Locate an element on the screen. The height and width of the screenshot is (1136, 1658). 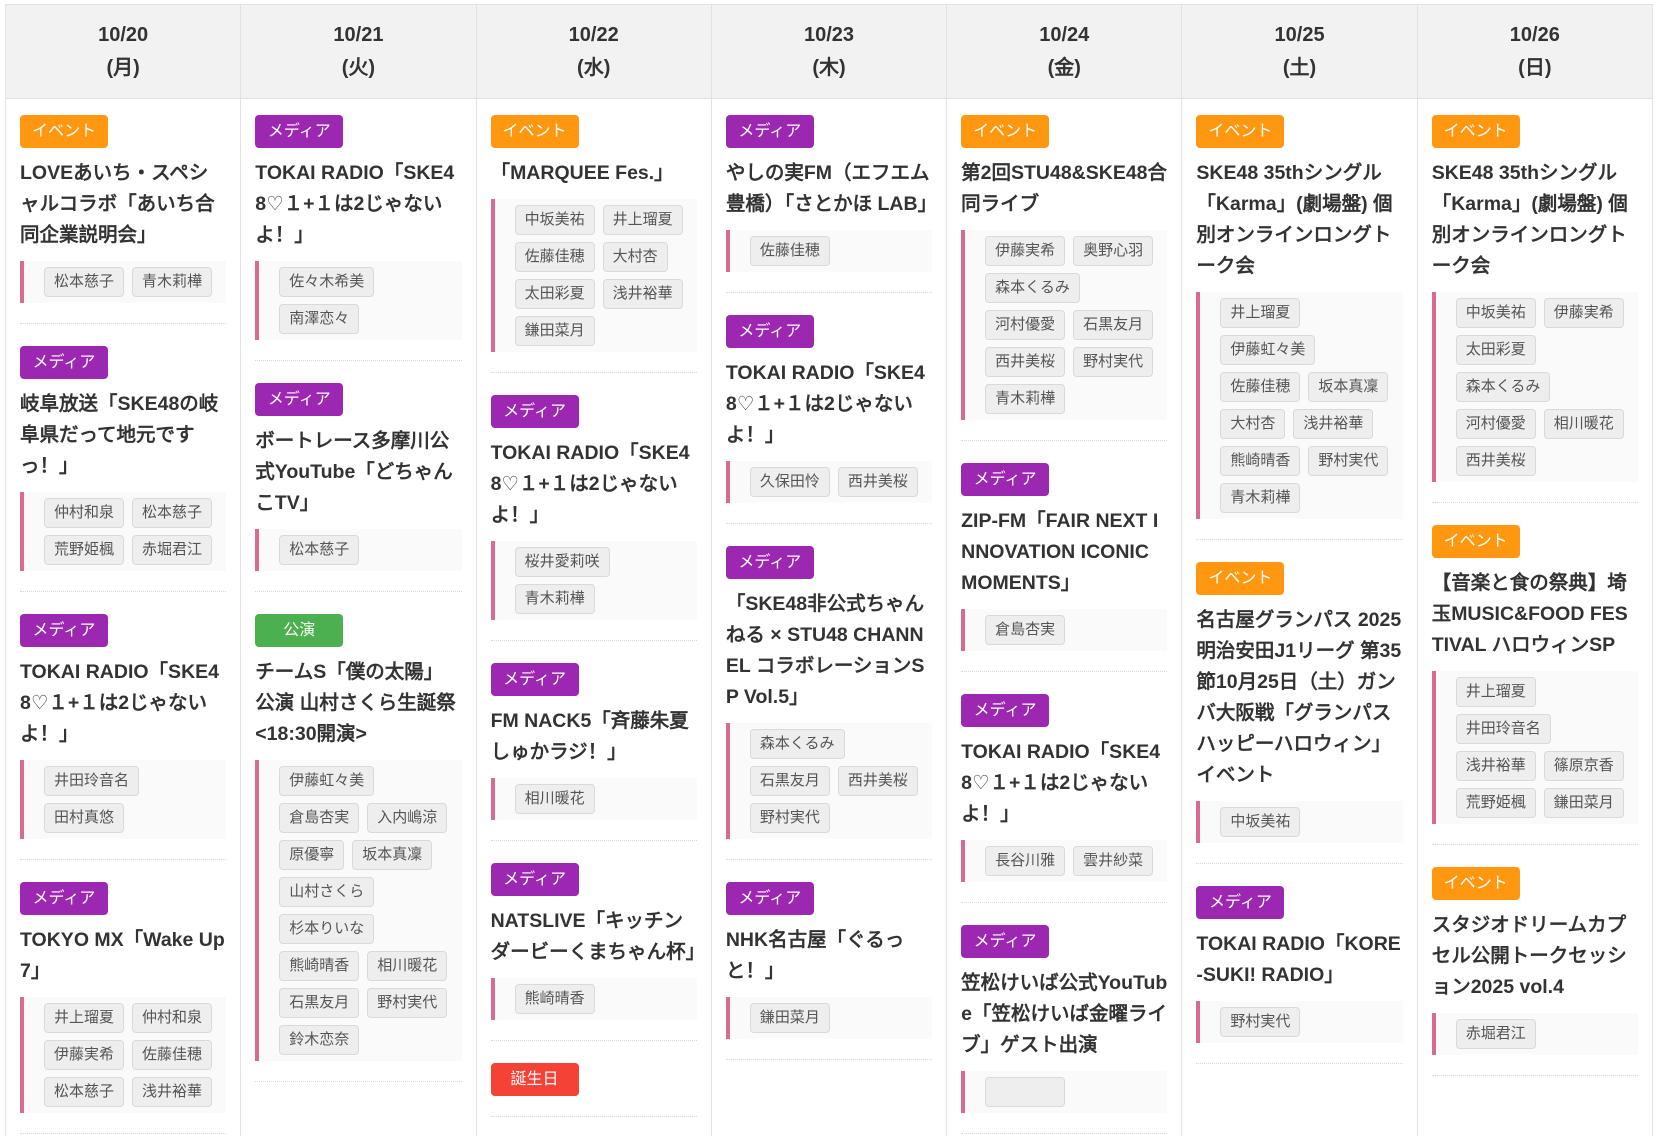
member-tag: 長谷川雅 is located at coordinates (1025, 861).